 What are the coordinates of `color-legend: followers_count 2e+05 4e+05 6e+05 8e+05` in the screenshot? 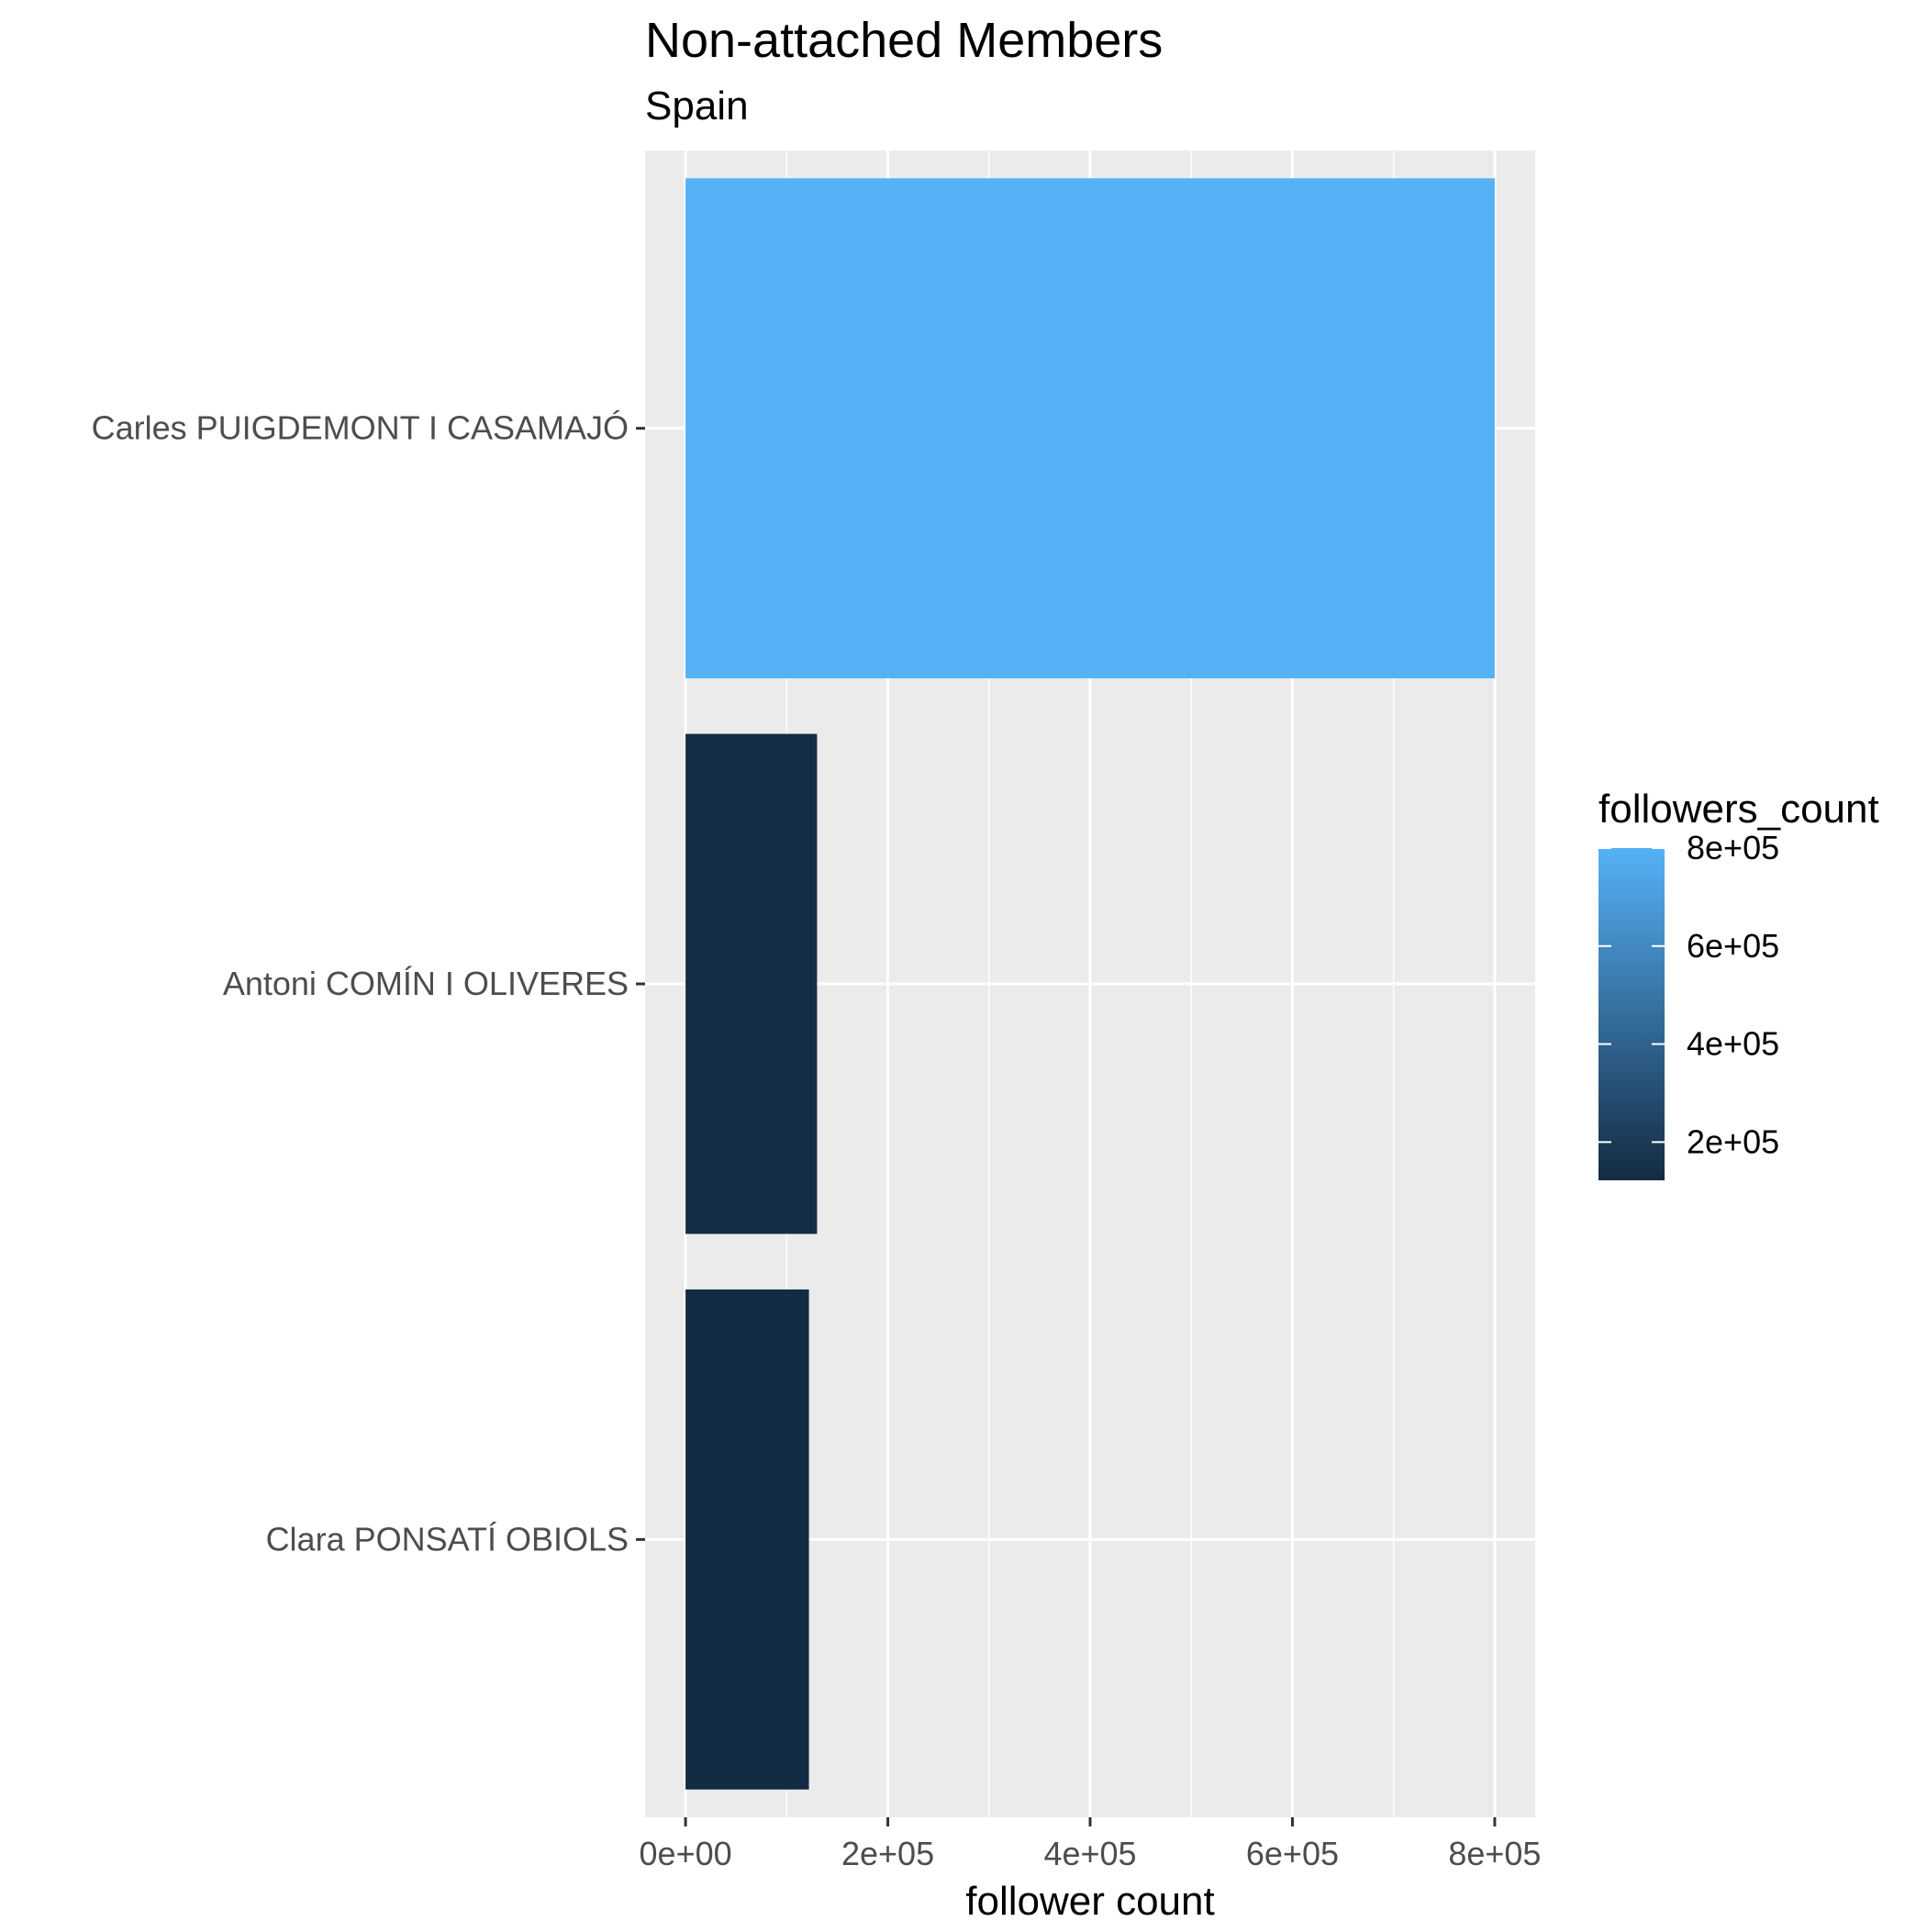 It's located at (1738, 983).